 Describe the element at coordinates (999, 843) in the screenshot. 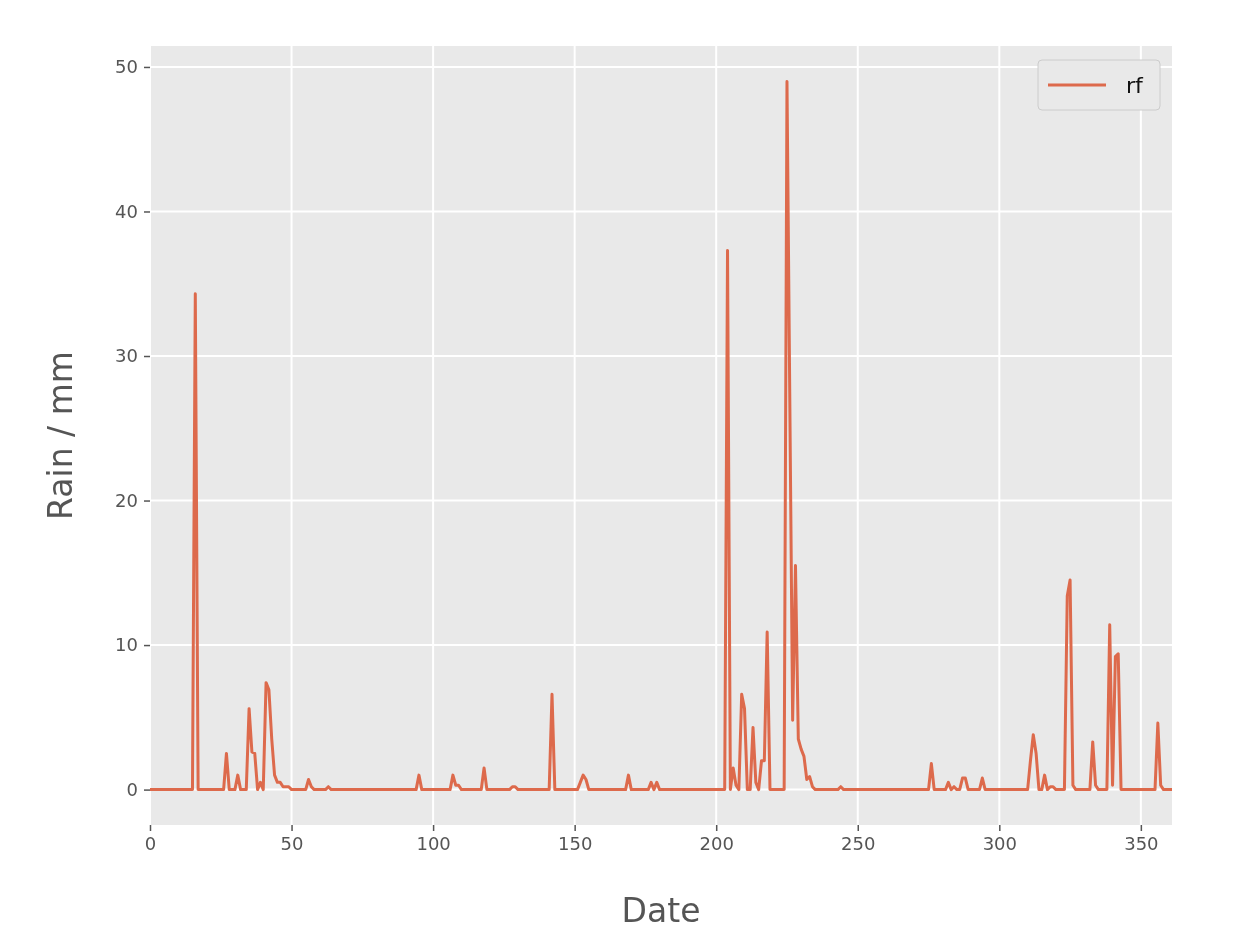

I see `x-tick-label: 300` at that location.